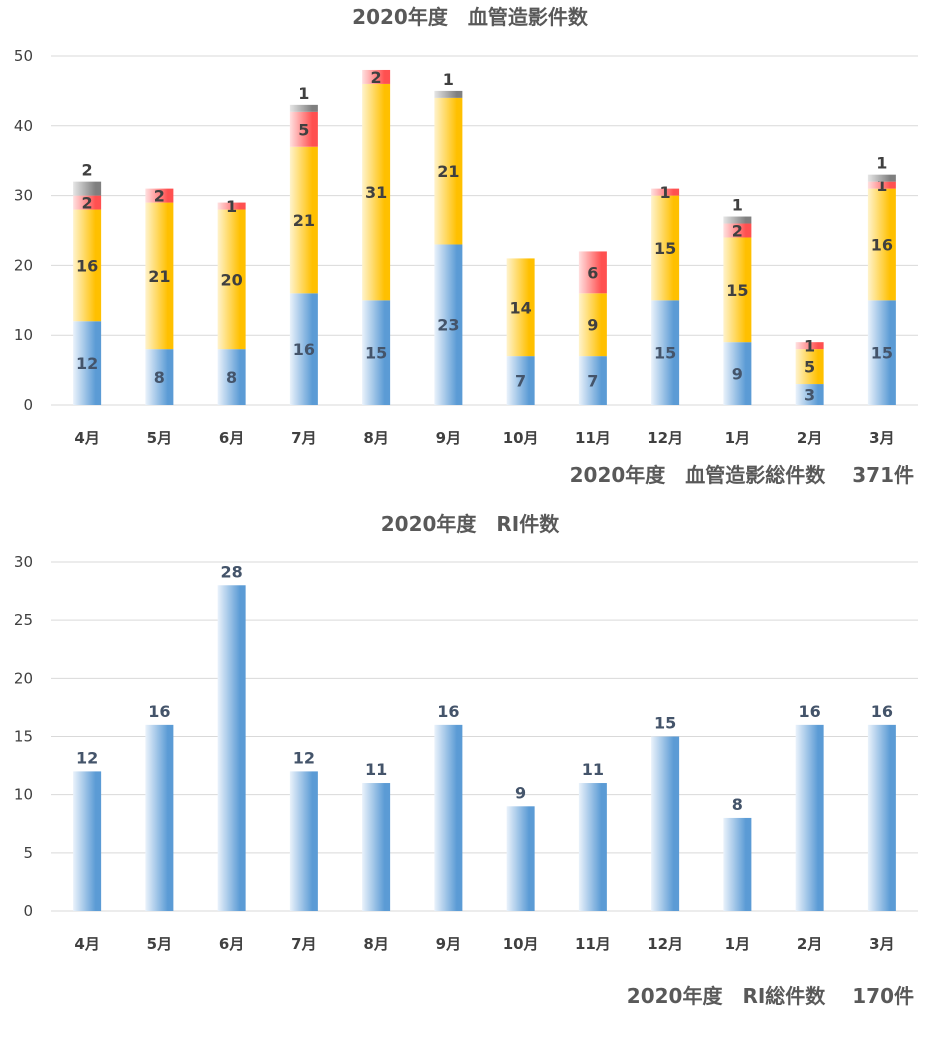 This screenshot has width=940, height=1041. Describe the element at coordinates (737, 438) in the screenshot. I see `x-tick-label: 1月` at that location.